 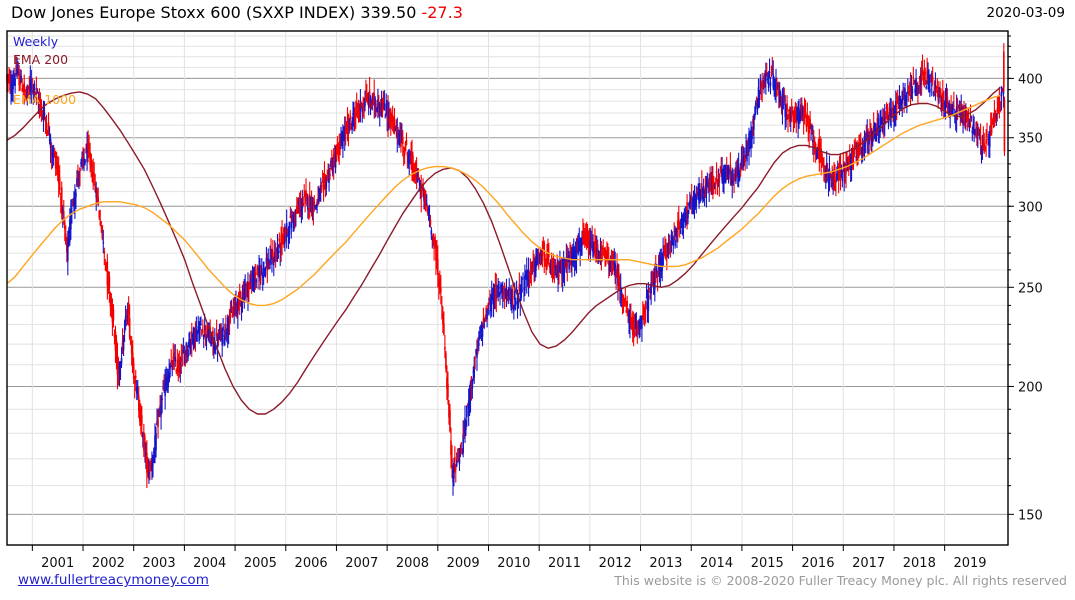 I want to click on x-axis-tick-label: 2006, so click(x=311, y=562).